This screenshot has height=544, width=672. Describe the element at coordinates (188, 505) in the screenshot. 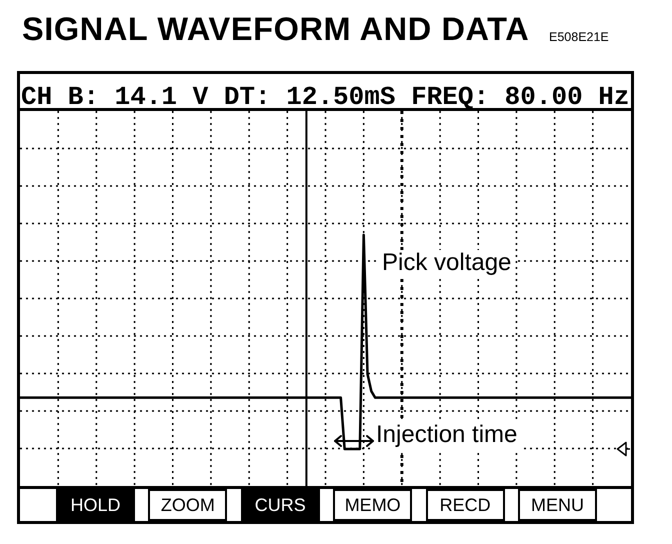

I see `button: ZOOM` at that location.